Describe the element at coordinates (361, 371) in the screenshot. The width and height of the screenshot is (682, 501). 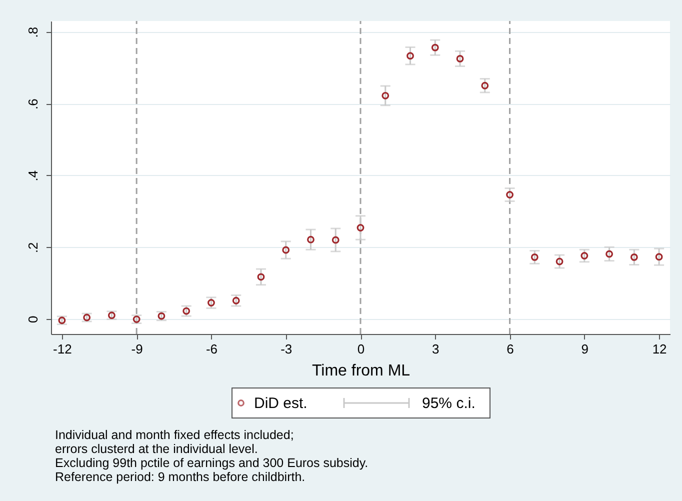
I see `x-axis-title: Time from ML` at that location.